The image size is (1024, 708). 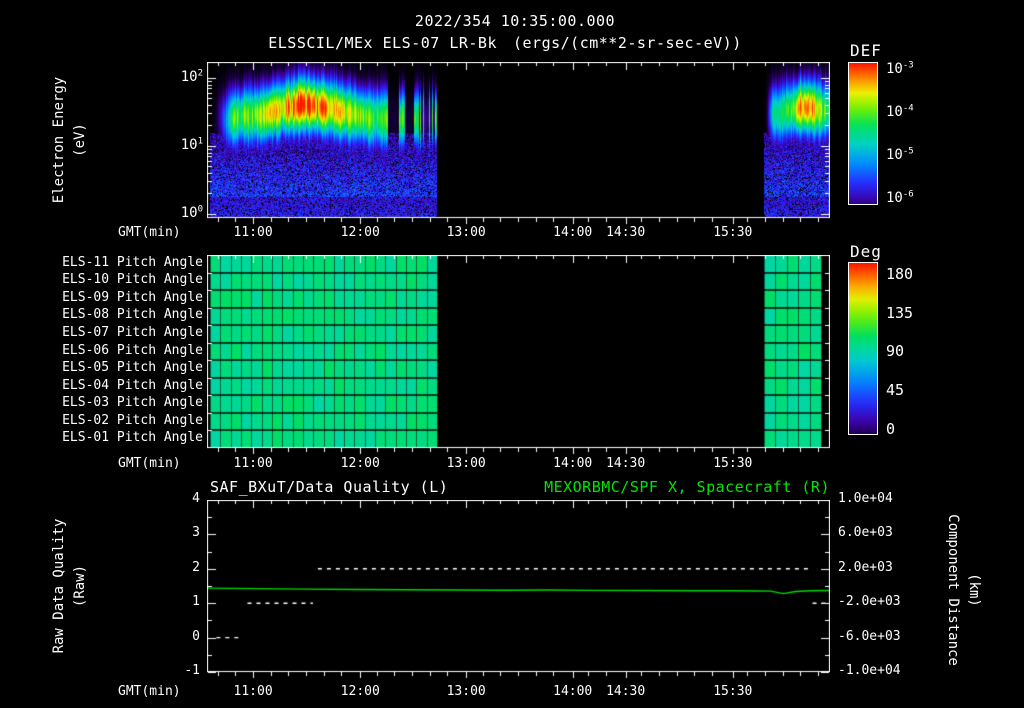 What do you see at coordinates (191, 77) in the screenshot?
I see `energy-tick-label: 102` at bounding box center [191, 77].